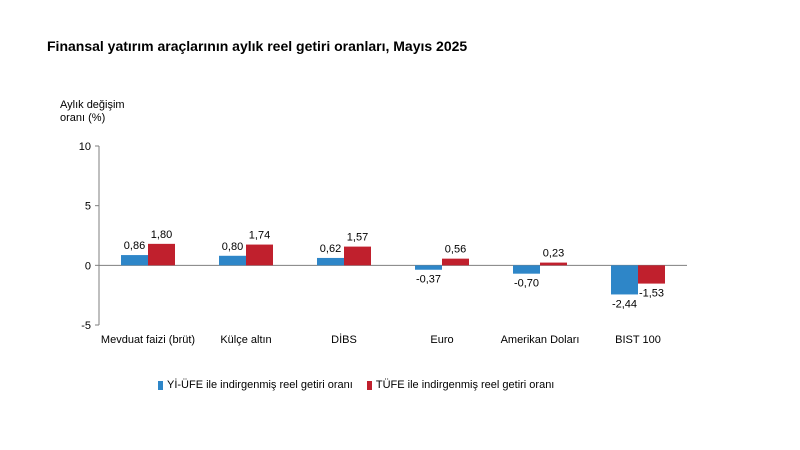 The width and height of the screenshot is (800, 450). Describe the element at coordinates (232, 247) in the screenshot. I see `bar-value-label: 0,80` at that location.